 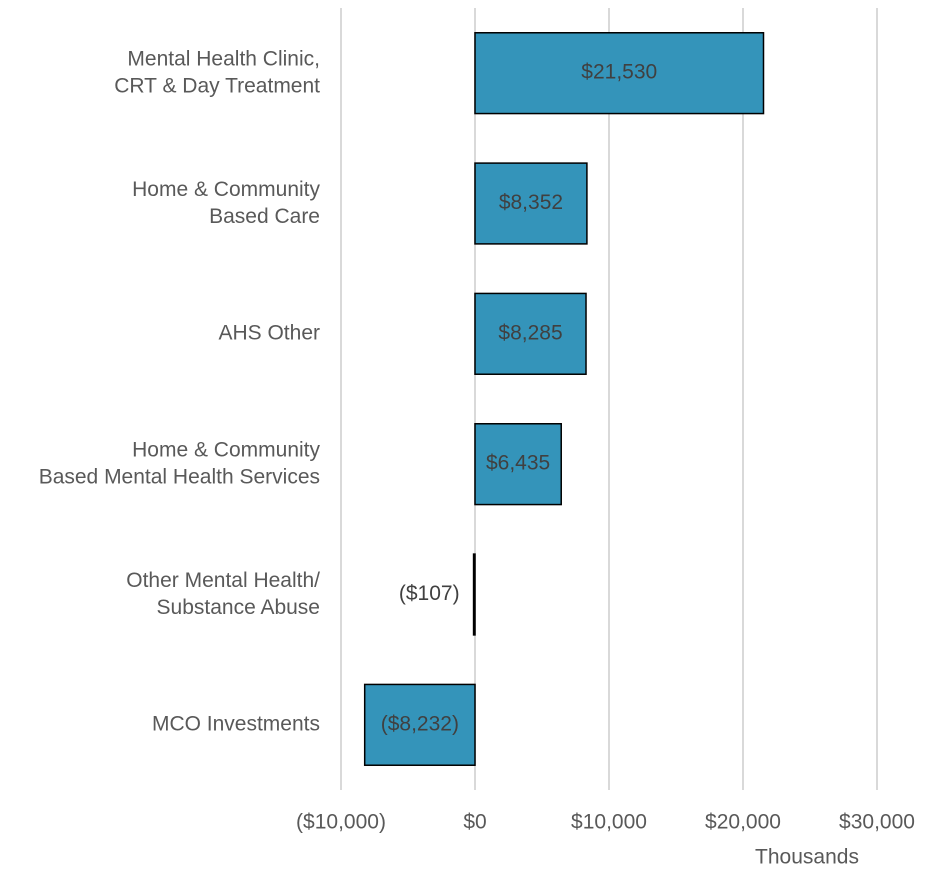 What do you see at coordinates (877, 822) in the screenshot?
I see `x-tick-label: $30,000` at bounding box center [877, 822].